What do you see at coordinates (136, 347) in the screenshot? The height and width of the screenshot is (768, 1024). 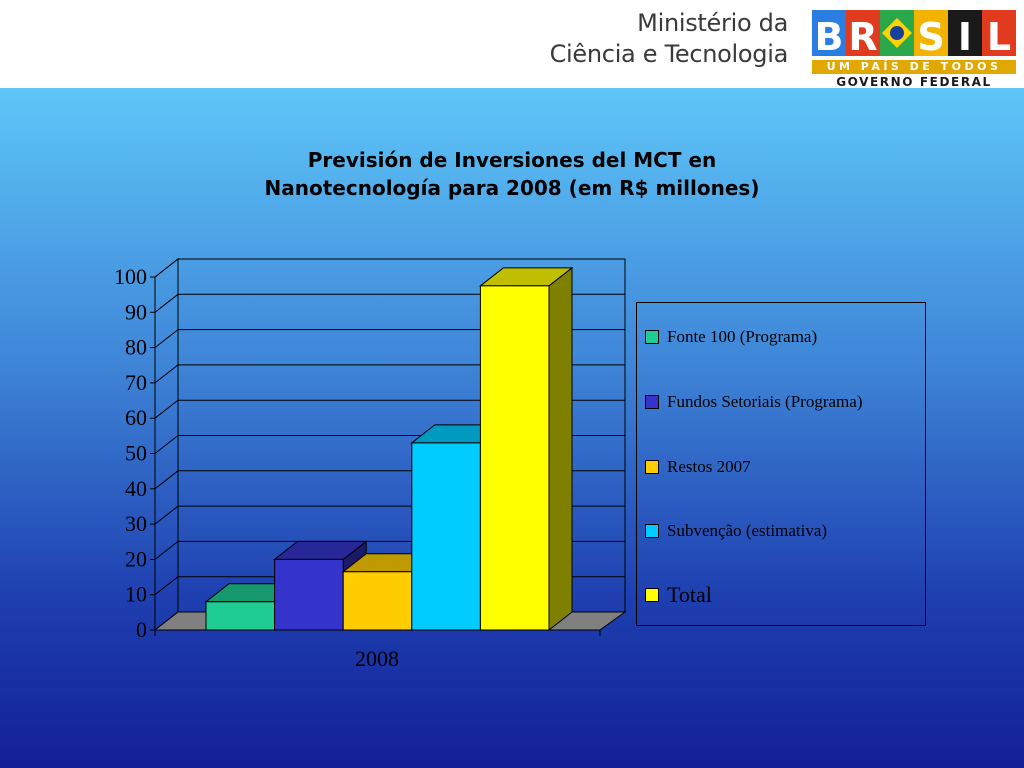 I see `y-tick-label-80: 80` at bounding box center [136, 347].